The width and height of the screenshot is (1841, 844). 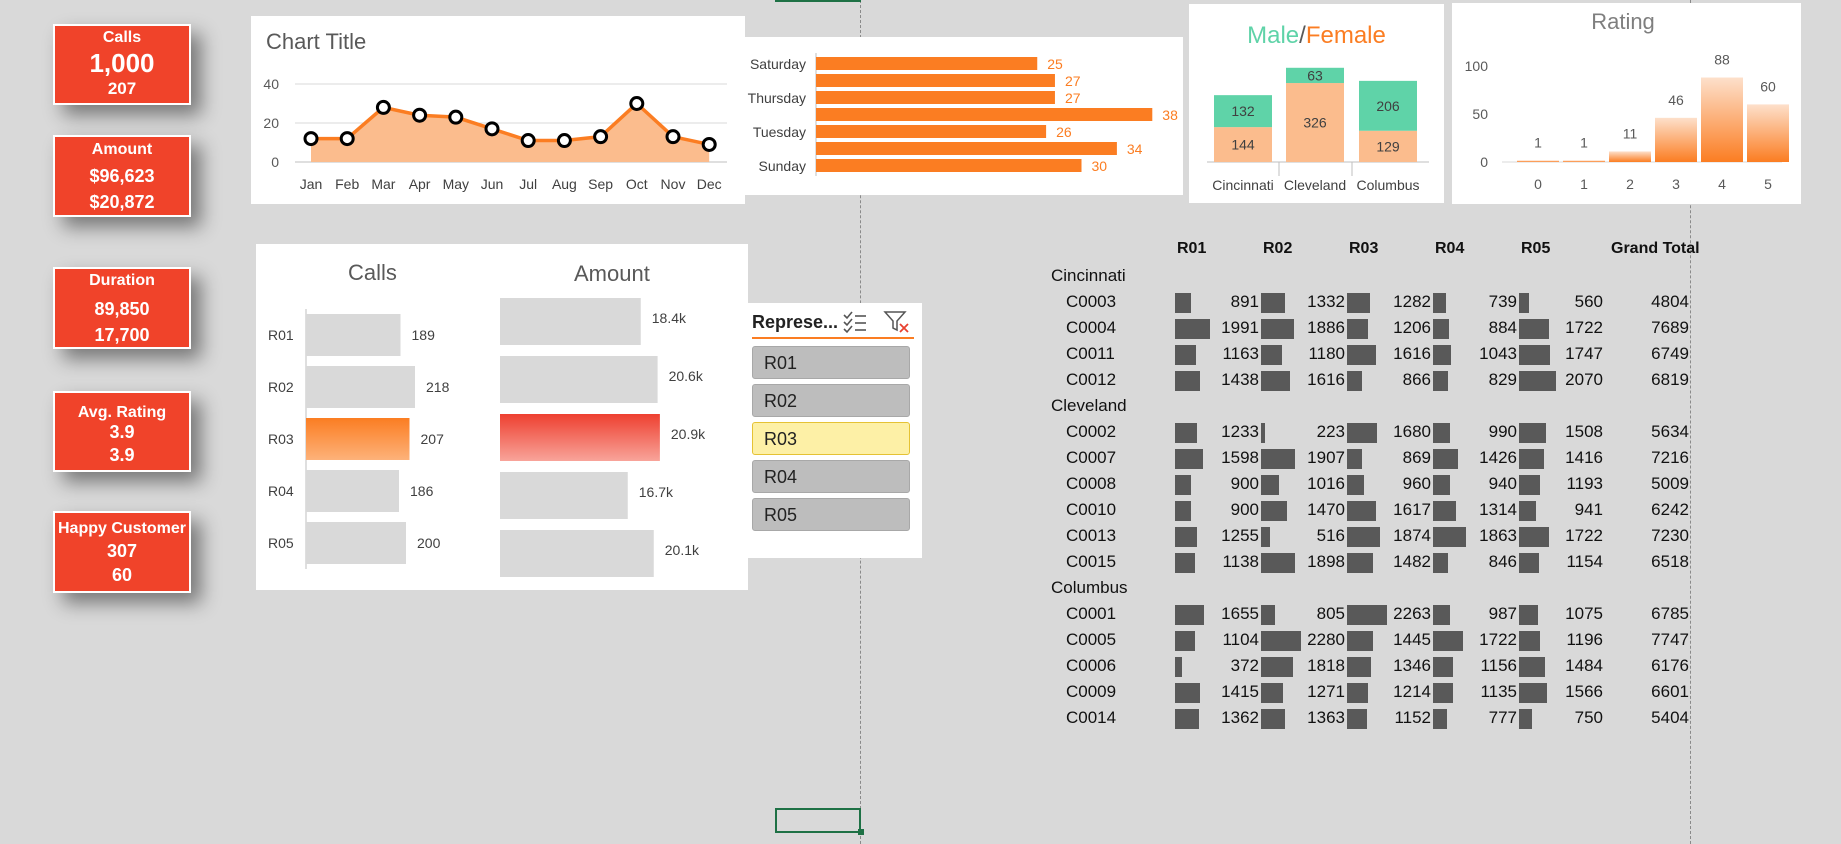 I want to click on pivot-grand-total: 7747, so click(x=1670, y=639).